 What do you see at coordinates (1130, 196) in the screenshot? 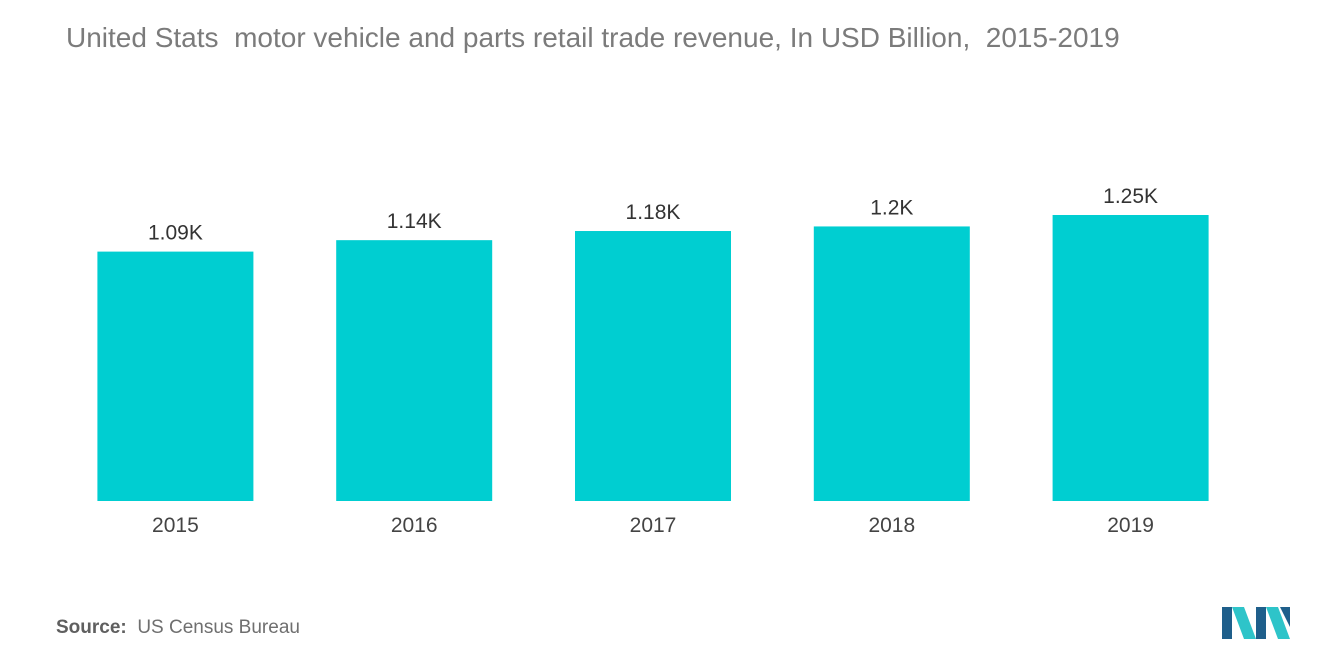
I see `data-label-2019: 1.25K` at bounding box center [1130, 196].